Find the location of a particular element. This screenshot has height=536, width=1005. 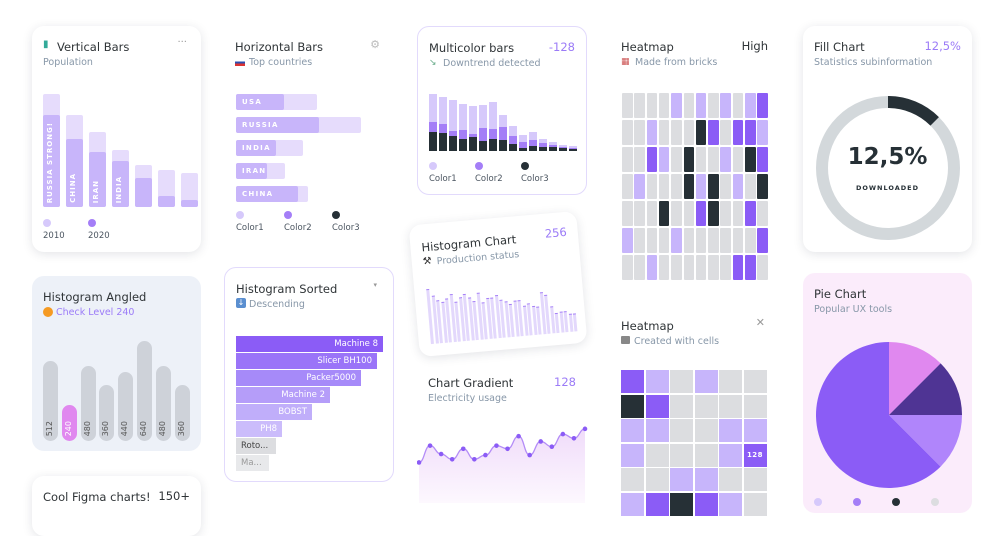

card-subtitle: Downtrend detected is located at coordinates (492, 63).